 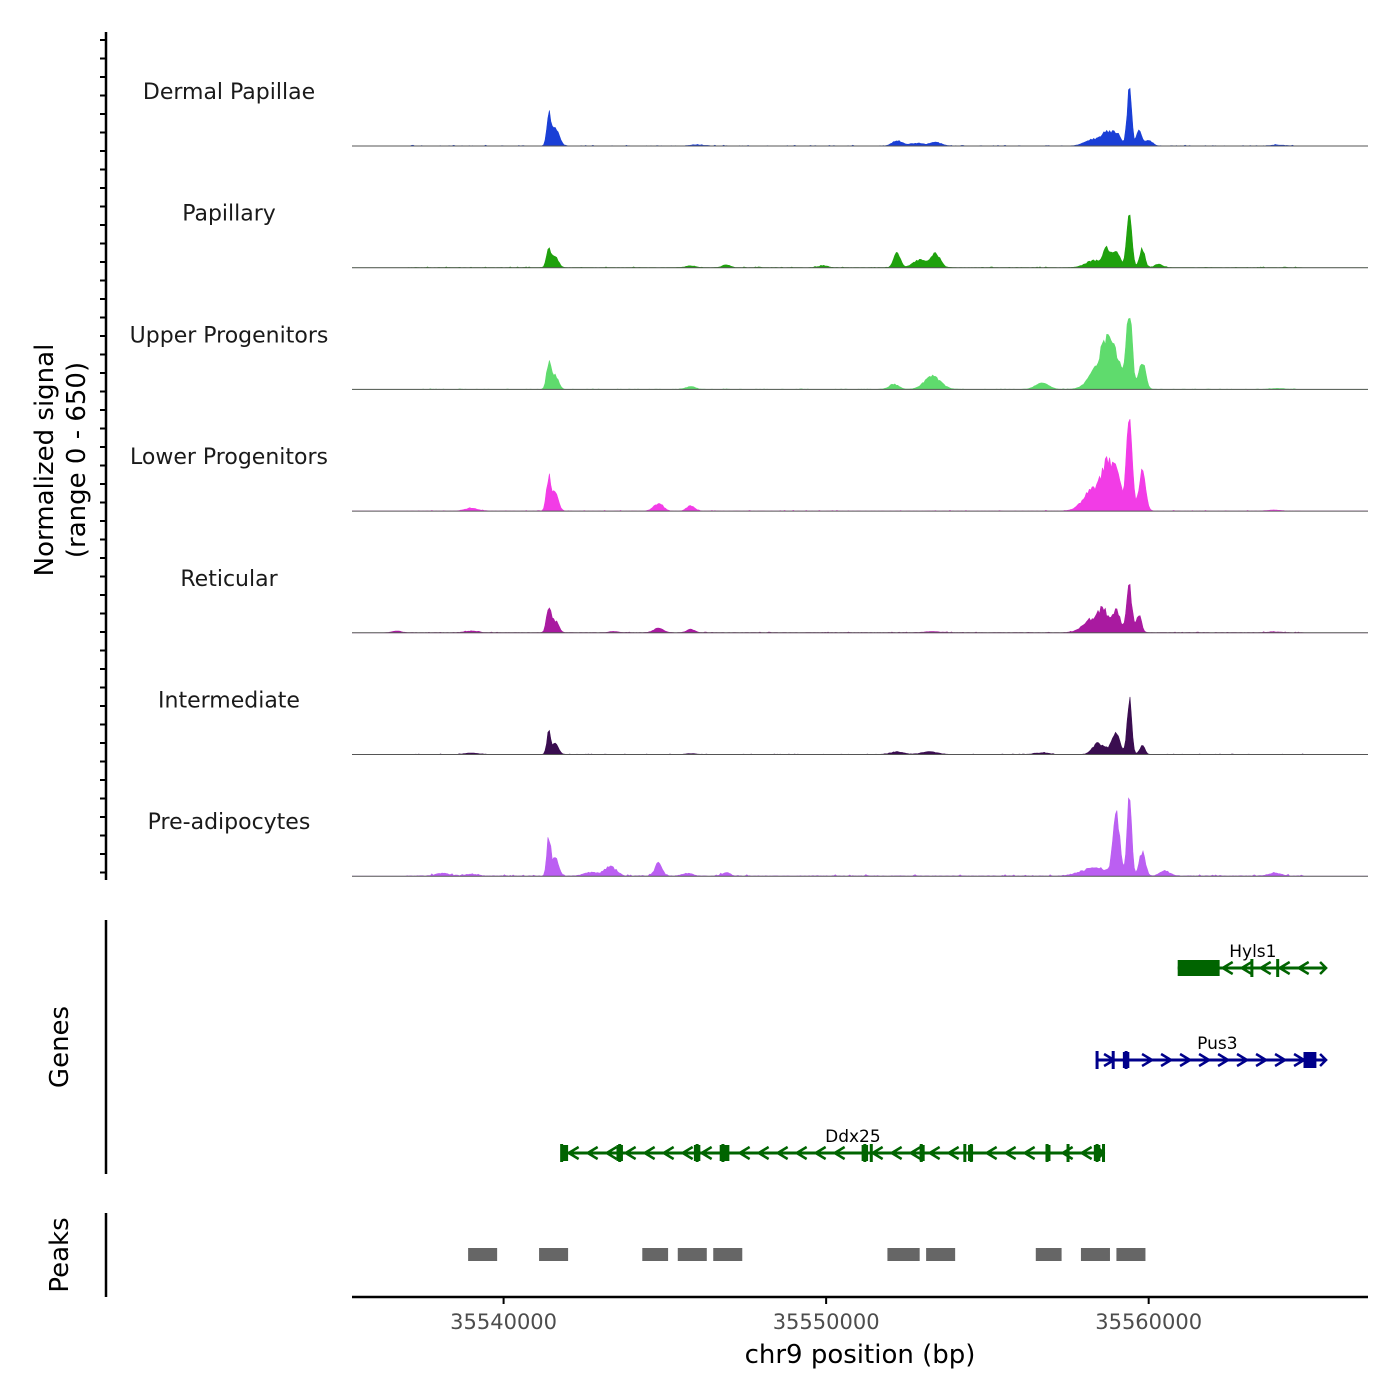 What do you see at coordinates (860, 1355) in the screenshot?
I see `x-axis-title: chr9 position (bp)` at bounding box center [860, 1355].